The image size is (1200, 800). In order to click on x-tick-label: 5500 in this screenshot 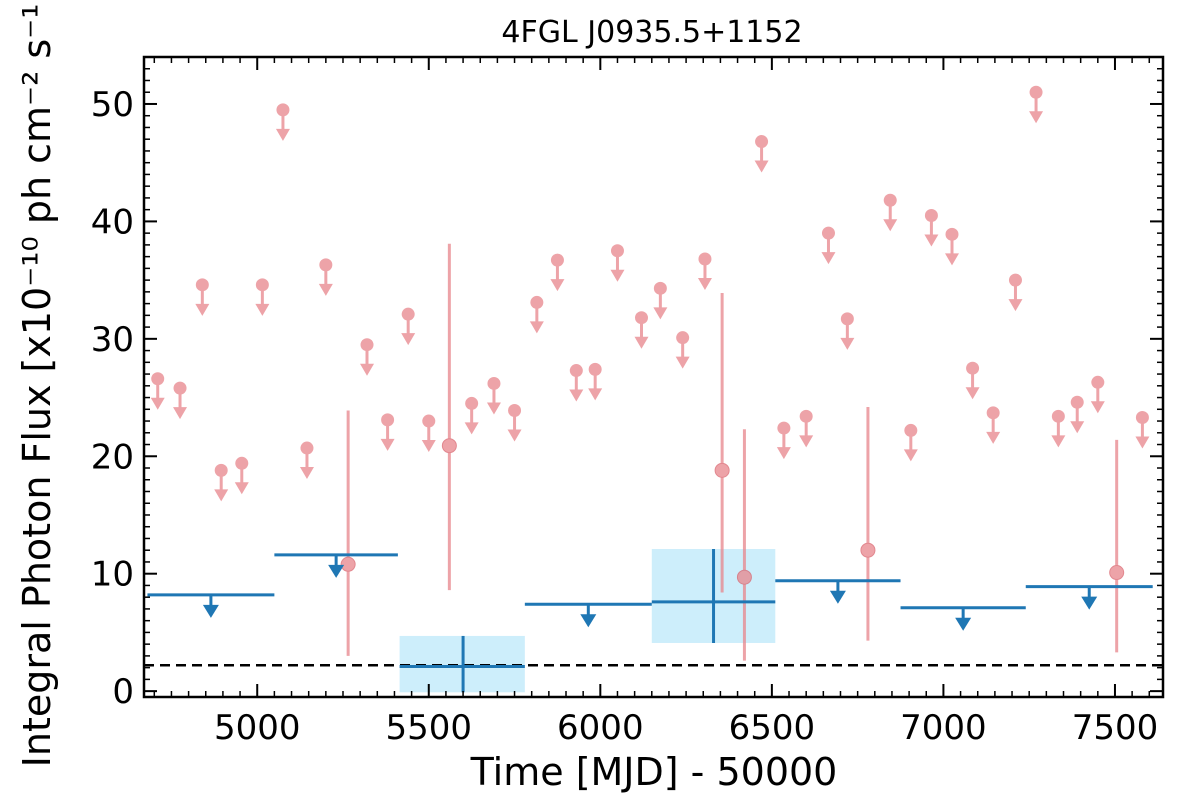, I will do `click(429, 728)`.